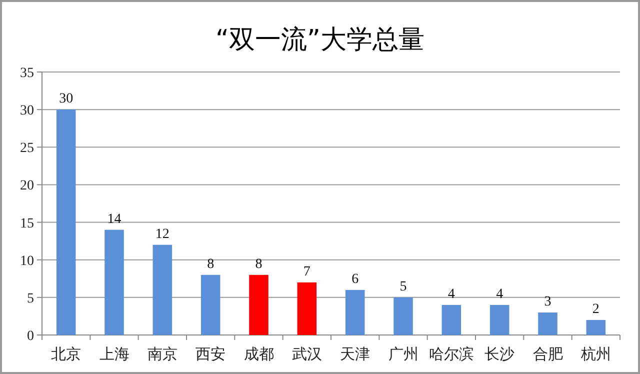  I want to click on data-label: 2, so click(596, 309).